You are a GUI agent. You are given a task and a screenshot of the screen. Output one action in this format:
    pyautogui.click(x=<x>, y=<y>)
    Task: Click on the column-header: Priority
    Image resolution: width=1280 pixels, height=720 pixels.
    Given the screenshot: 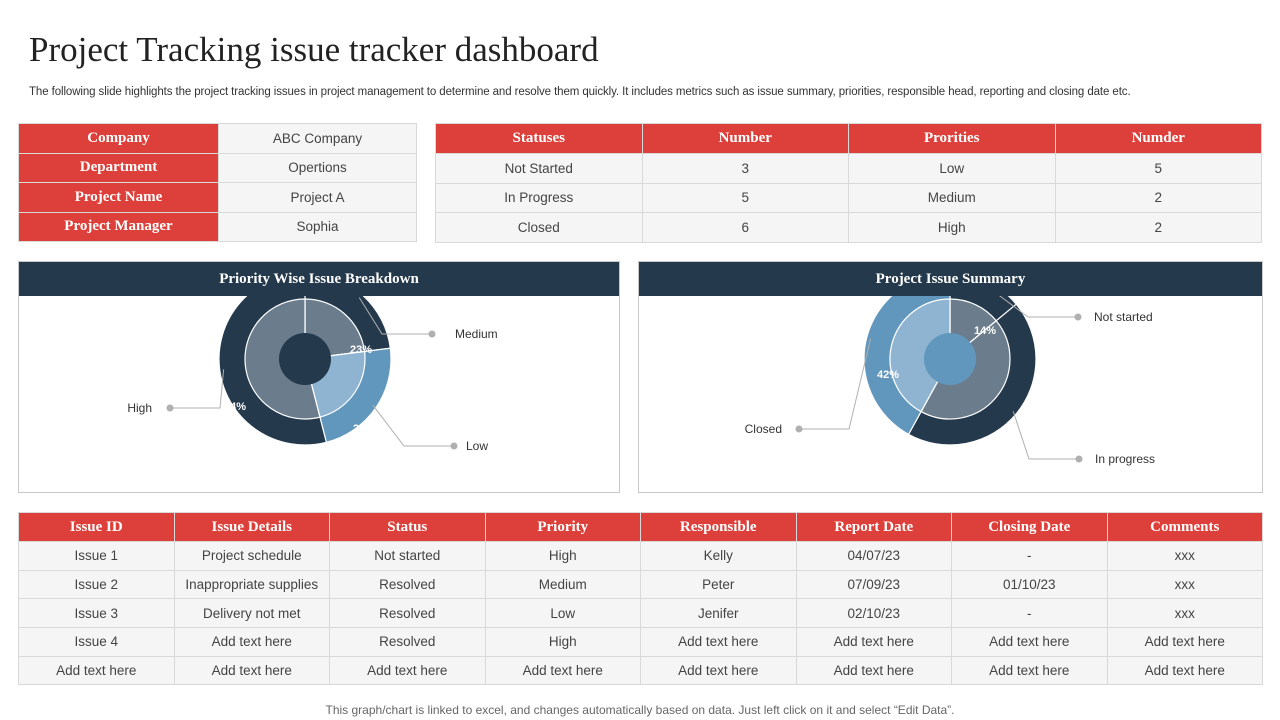 What is the action you would take?
    pyautogui.click(x=562, y=527)
    